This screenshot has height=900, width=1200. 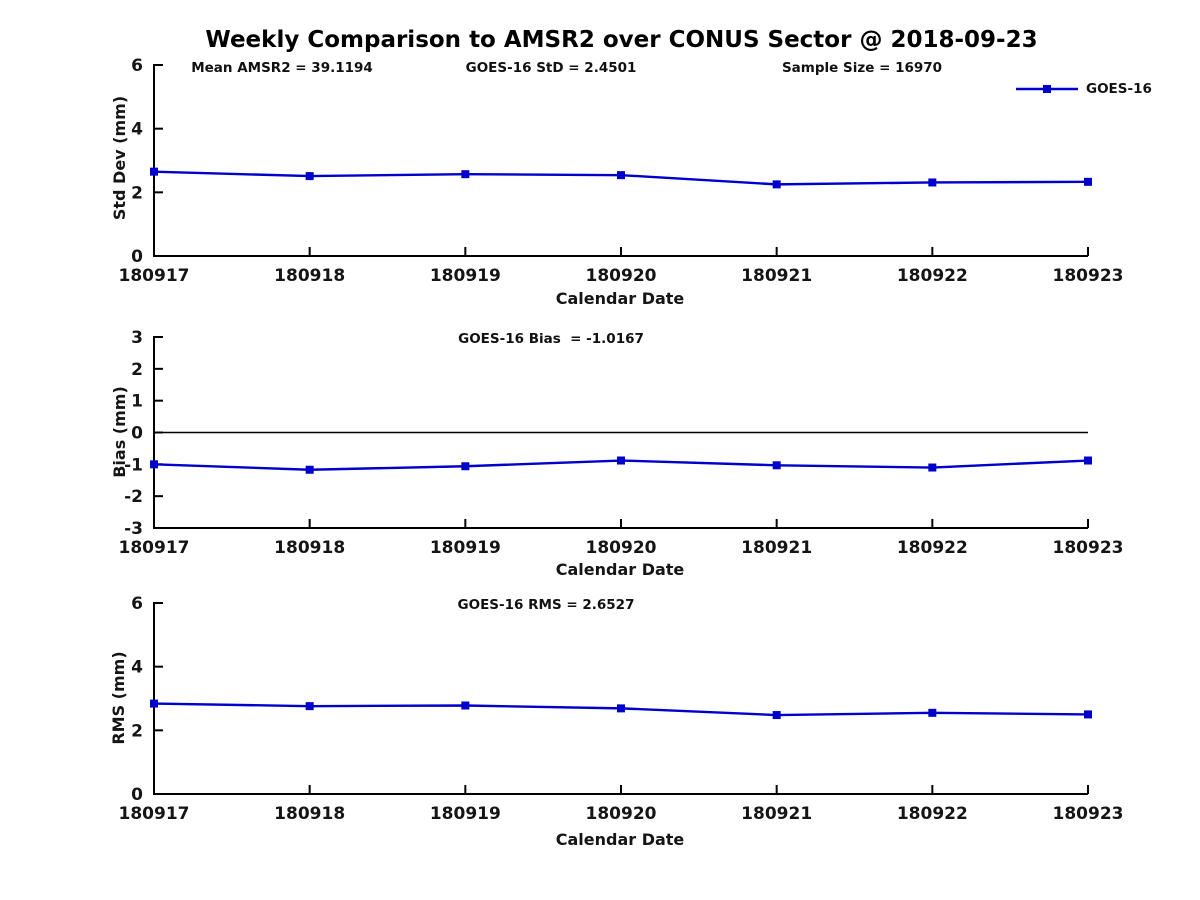 I want to click on xlabel-calendar-date-2: Calendar Date, so click(x=620, y=569).